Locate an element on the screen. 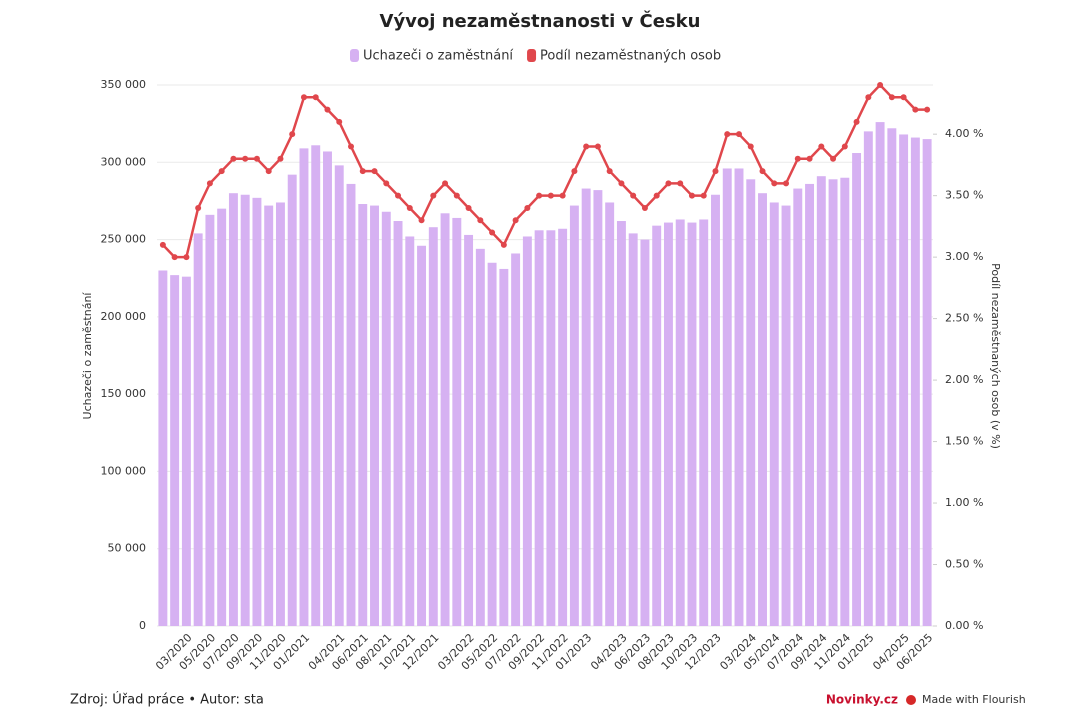 The width and height of the screenshot is (1080, 720). y2-tick-label: 4.00 % is located at coordinates (964, 133).